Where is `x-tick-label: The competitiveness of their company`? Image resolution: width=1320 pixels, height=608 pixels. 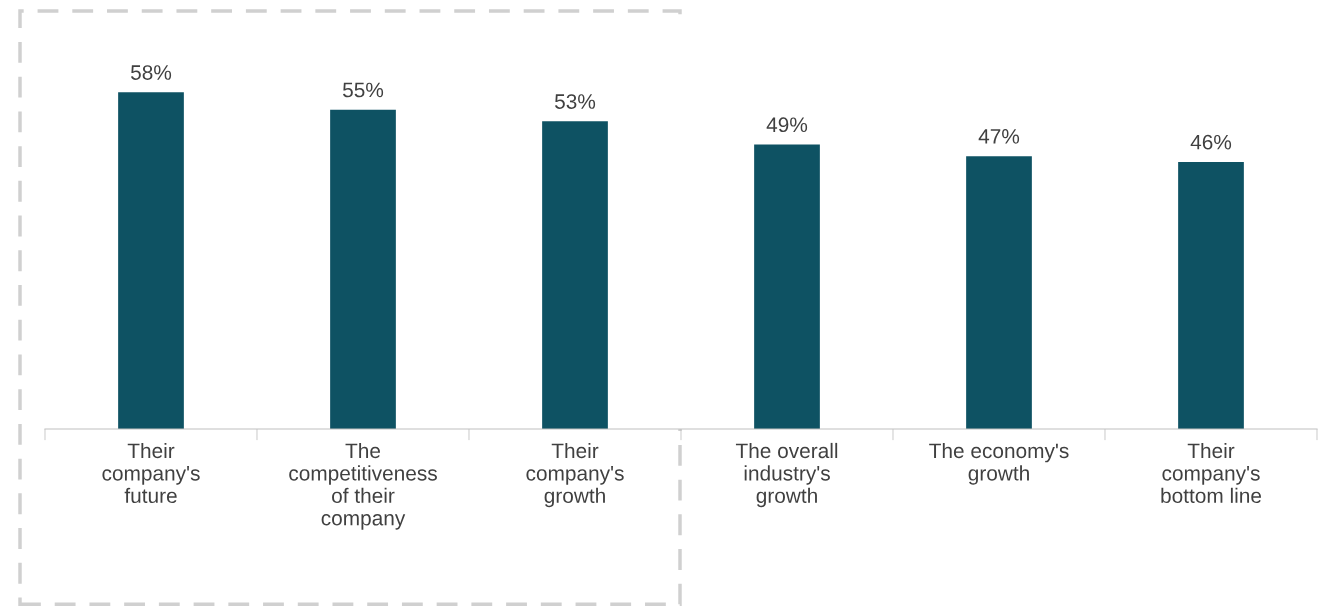
x-tick-label: The competitiveness of their company is located at coordinates (363, 486).